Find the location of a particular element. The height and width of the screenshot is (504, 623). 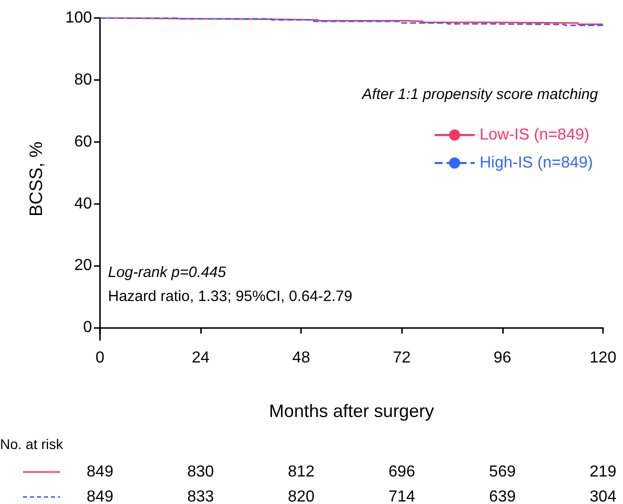

y-tick-label: 80 is located at coordinates (83, 79).